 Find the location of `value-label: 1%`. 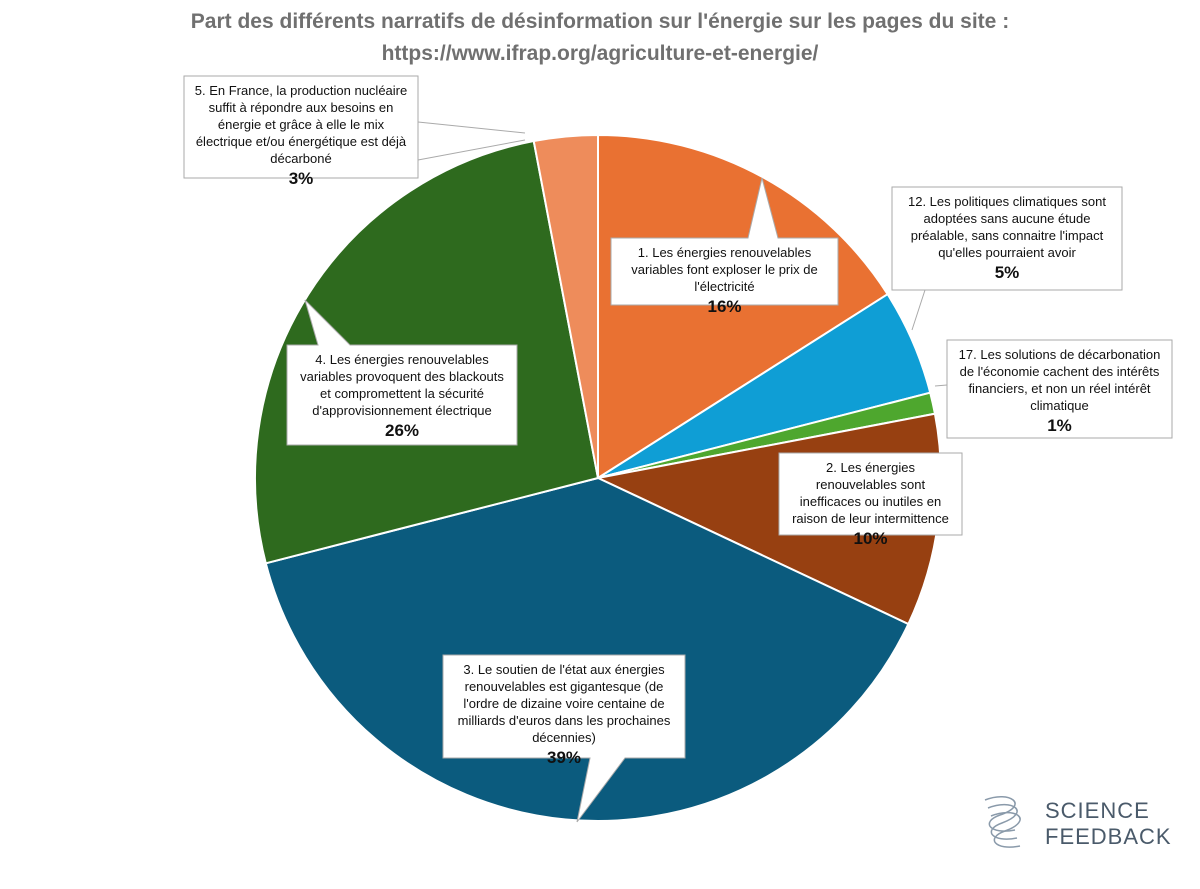

value-label: 1% is located at coordinates (1059, 425).